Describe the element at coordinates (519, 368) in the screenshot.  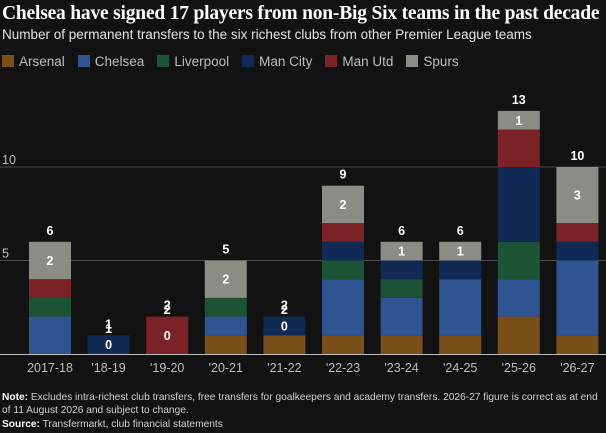
I see `x-tick-label: '25-26` at that location.